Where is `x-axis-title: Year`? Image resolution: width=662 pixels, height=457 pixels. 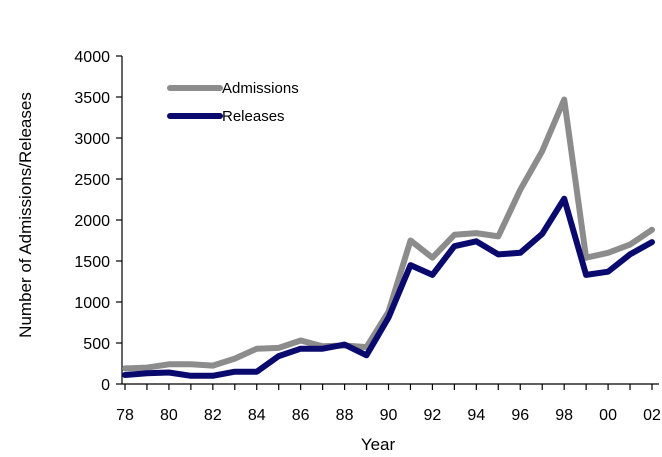 x-axis-title: Year is located at coordinates (378, 444).